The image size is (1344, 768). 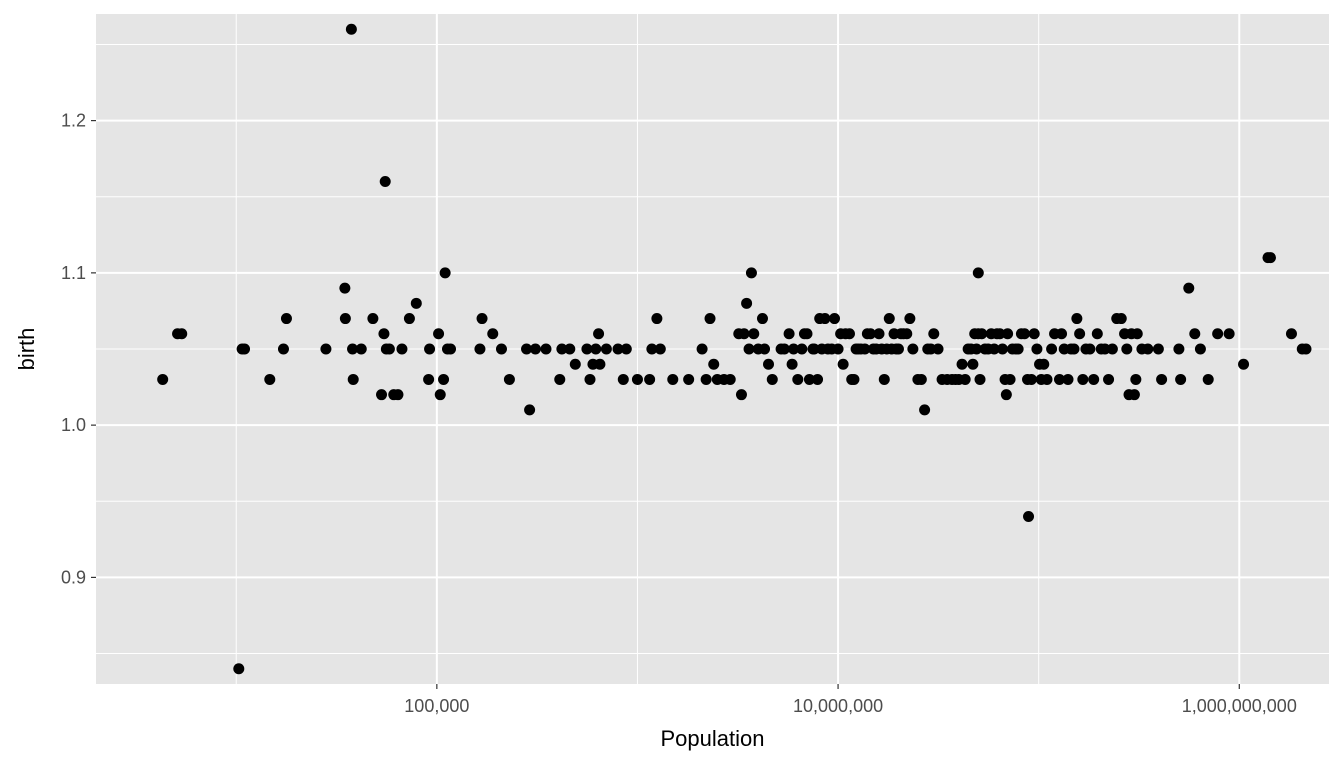 I want to click on y-tick-label: 1.2, so click(x=73, y=121).